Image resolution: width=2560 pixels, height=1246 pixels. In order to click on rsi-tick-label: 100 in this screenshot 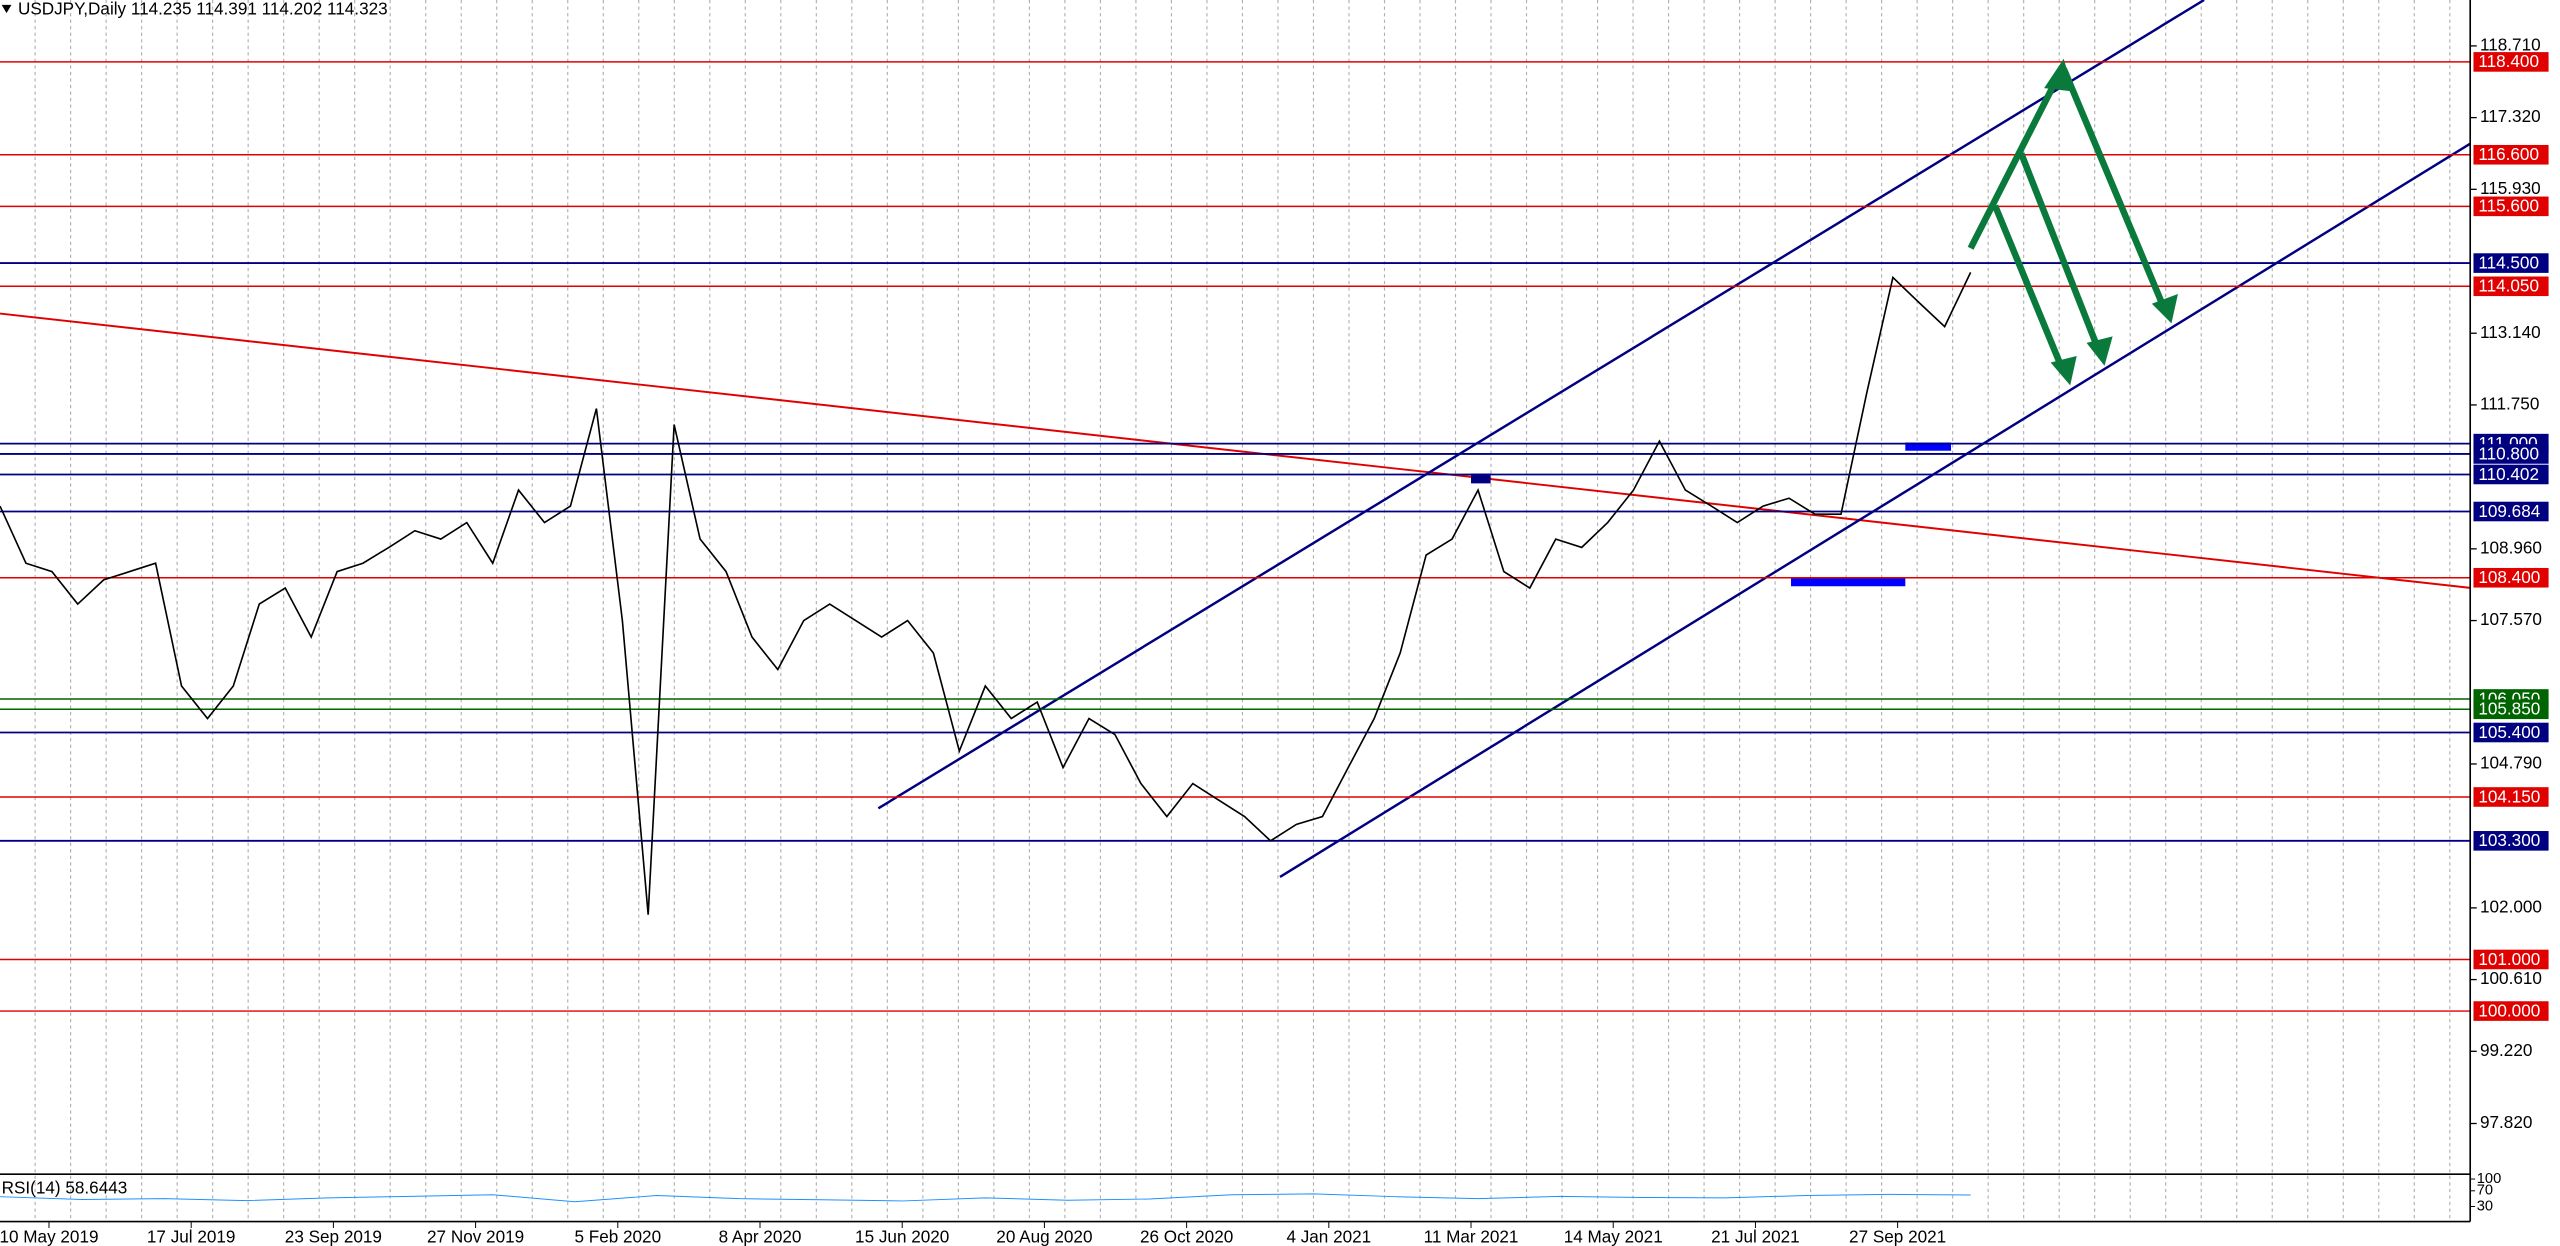, I will do `click(2489, 1179)`.